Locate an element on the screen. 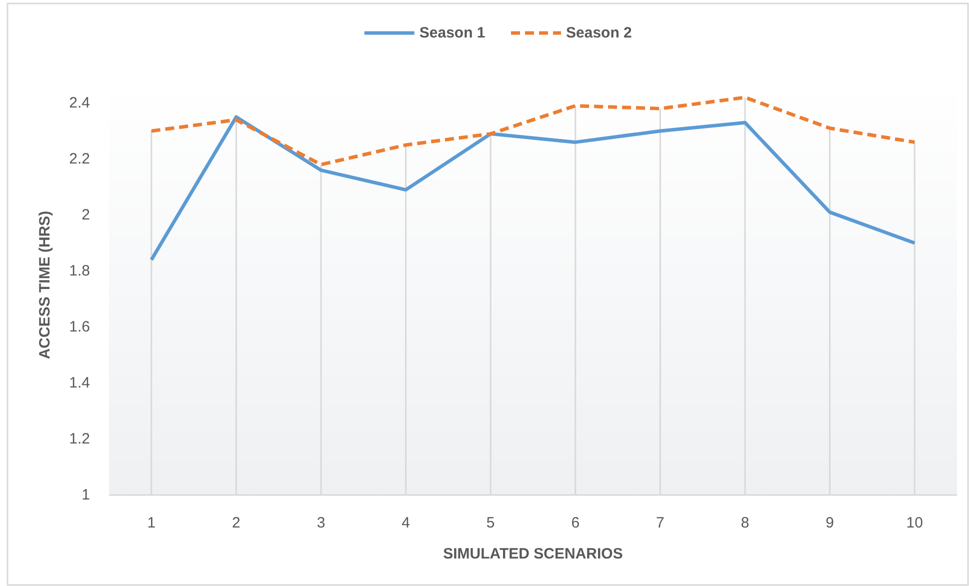 The height and width of the screenshot is (586, 969). x-tick-label: 3 is located at coordinates (321, 523).